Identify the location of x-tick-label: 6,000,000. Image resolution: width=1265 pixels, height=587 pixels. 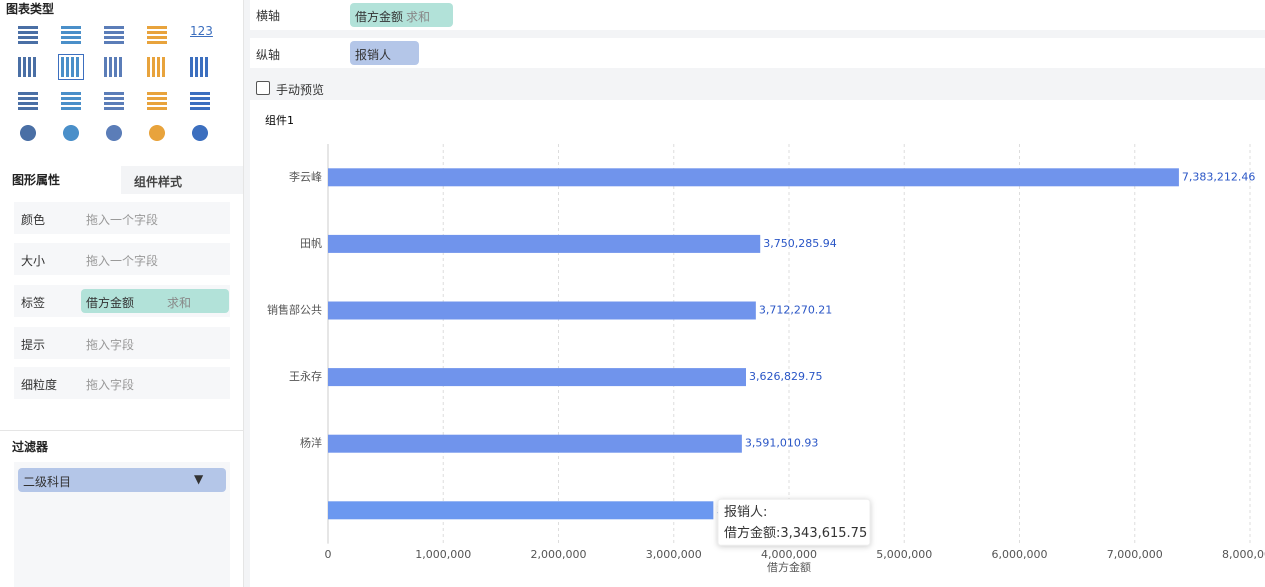
(1020, 554).